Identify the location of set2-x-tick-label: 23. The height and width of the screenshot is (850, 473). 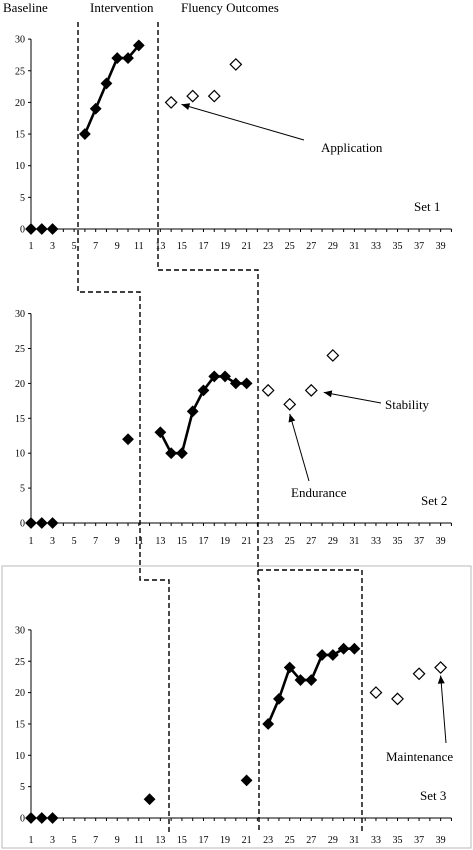
(268, 541).